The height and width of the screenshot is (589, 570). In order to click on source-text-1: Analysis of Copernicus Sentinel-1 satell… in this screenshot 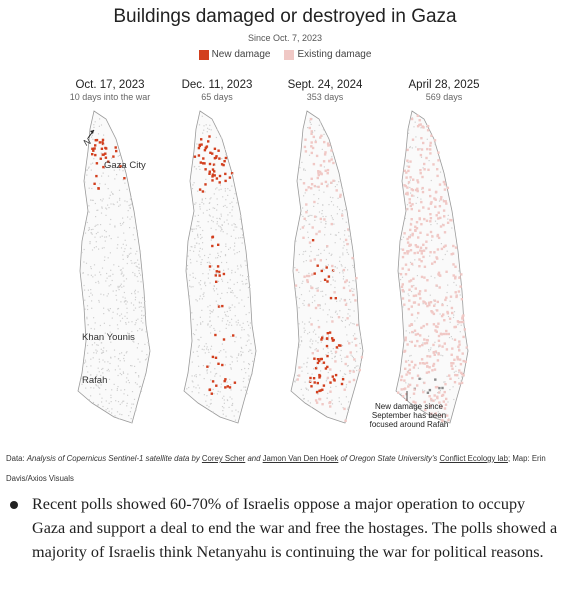, I will do `click(113, 458)`.